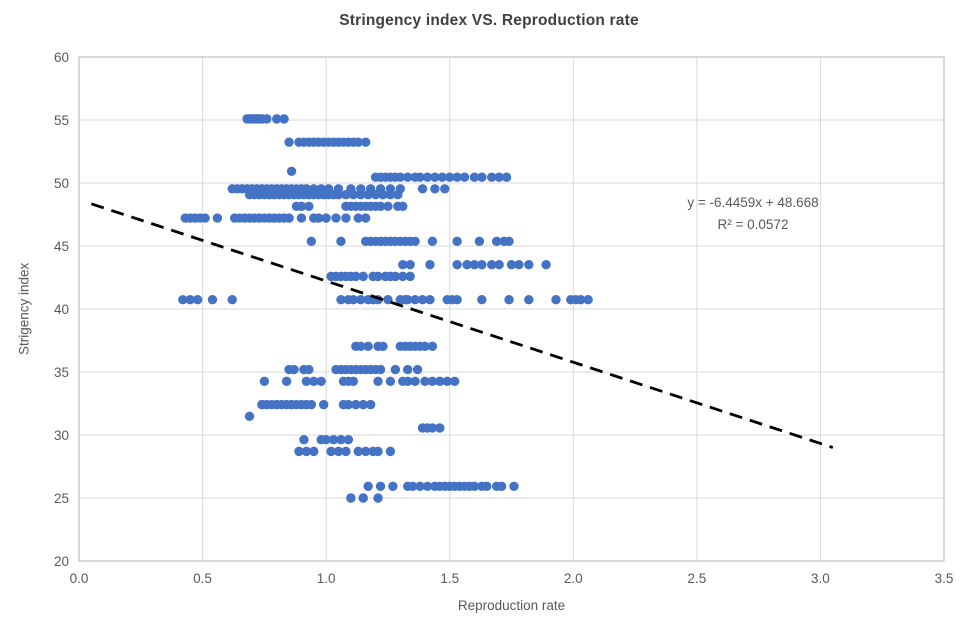  Describe the element at coordinates (61, 57) in the screenshot. I see `y-tick-label: 60` at that location.